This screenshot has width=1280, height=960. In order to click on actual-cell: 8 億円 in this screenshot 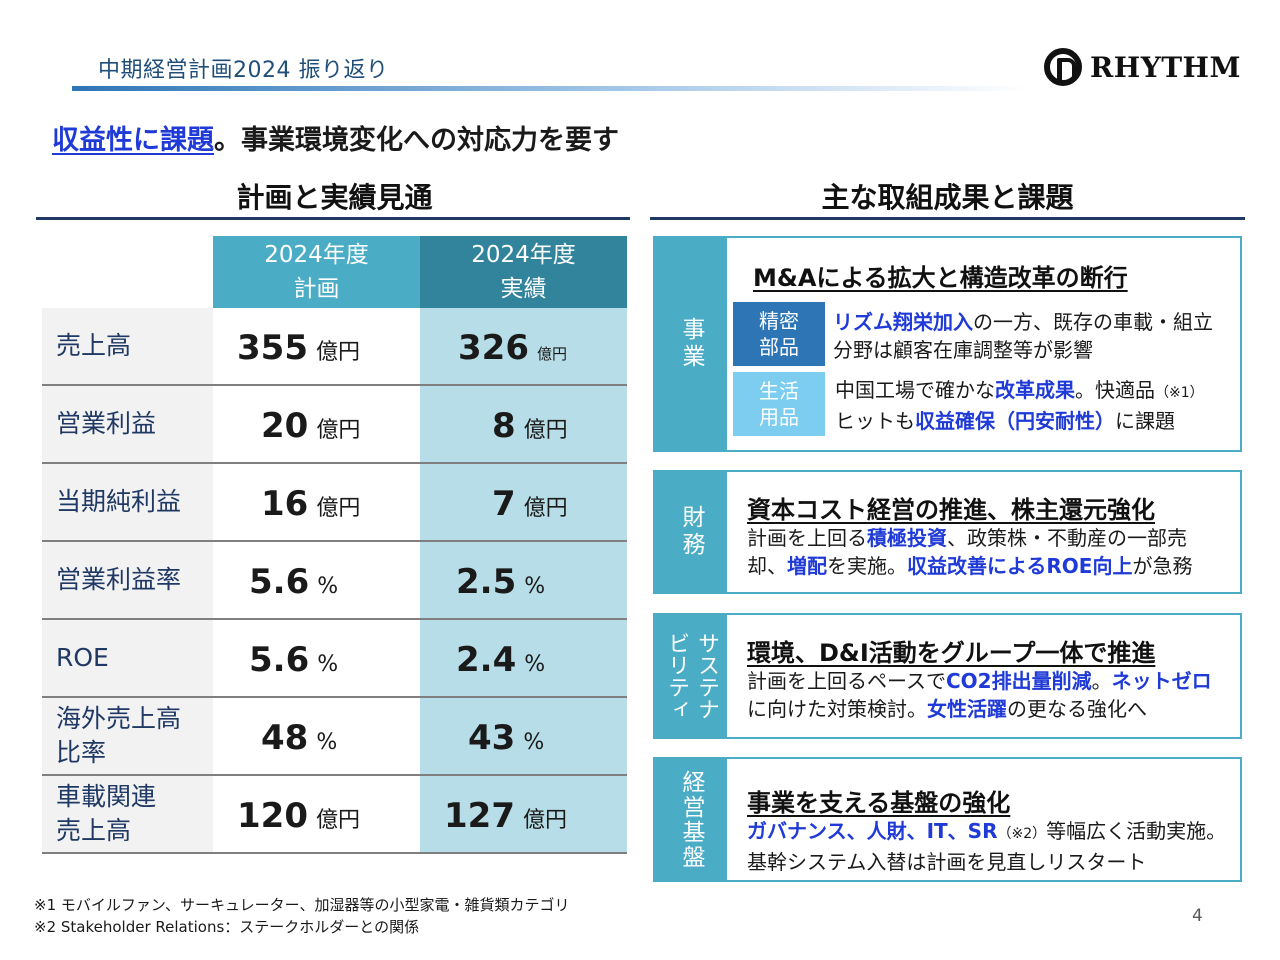, I will do `click(523, 424)`.